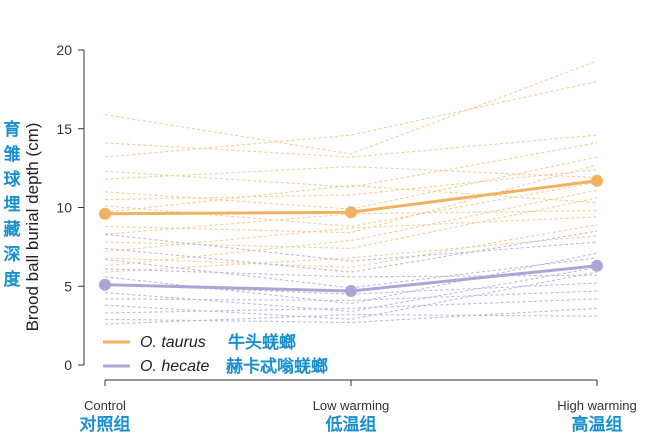  Describe the element at coordinates (13, 204) in the screenshot. I see `y-axis-label-cn: 育雏球埋藏深度` at that location.